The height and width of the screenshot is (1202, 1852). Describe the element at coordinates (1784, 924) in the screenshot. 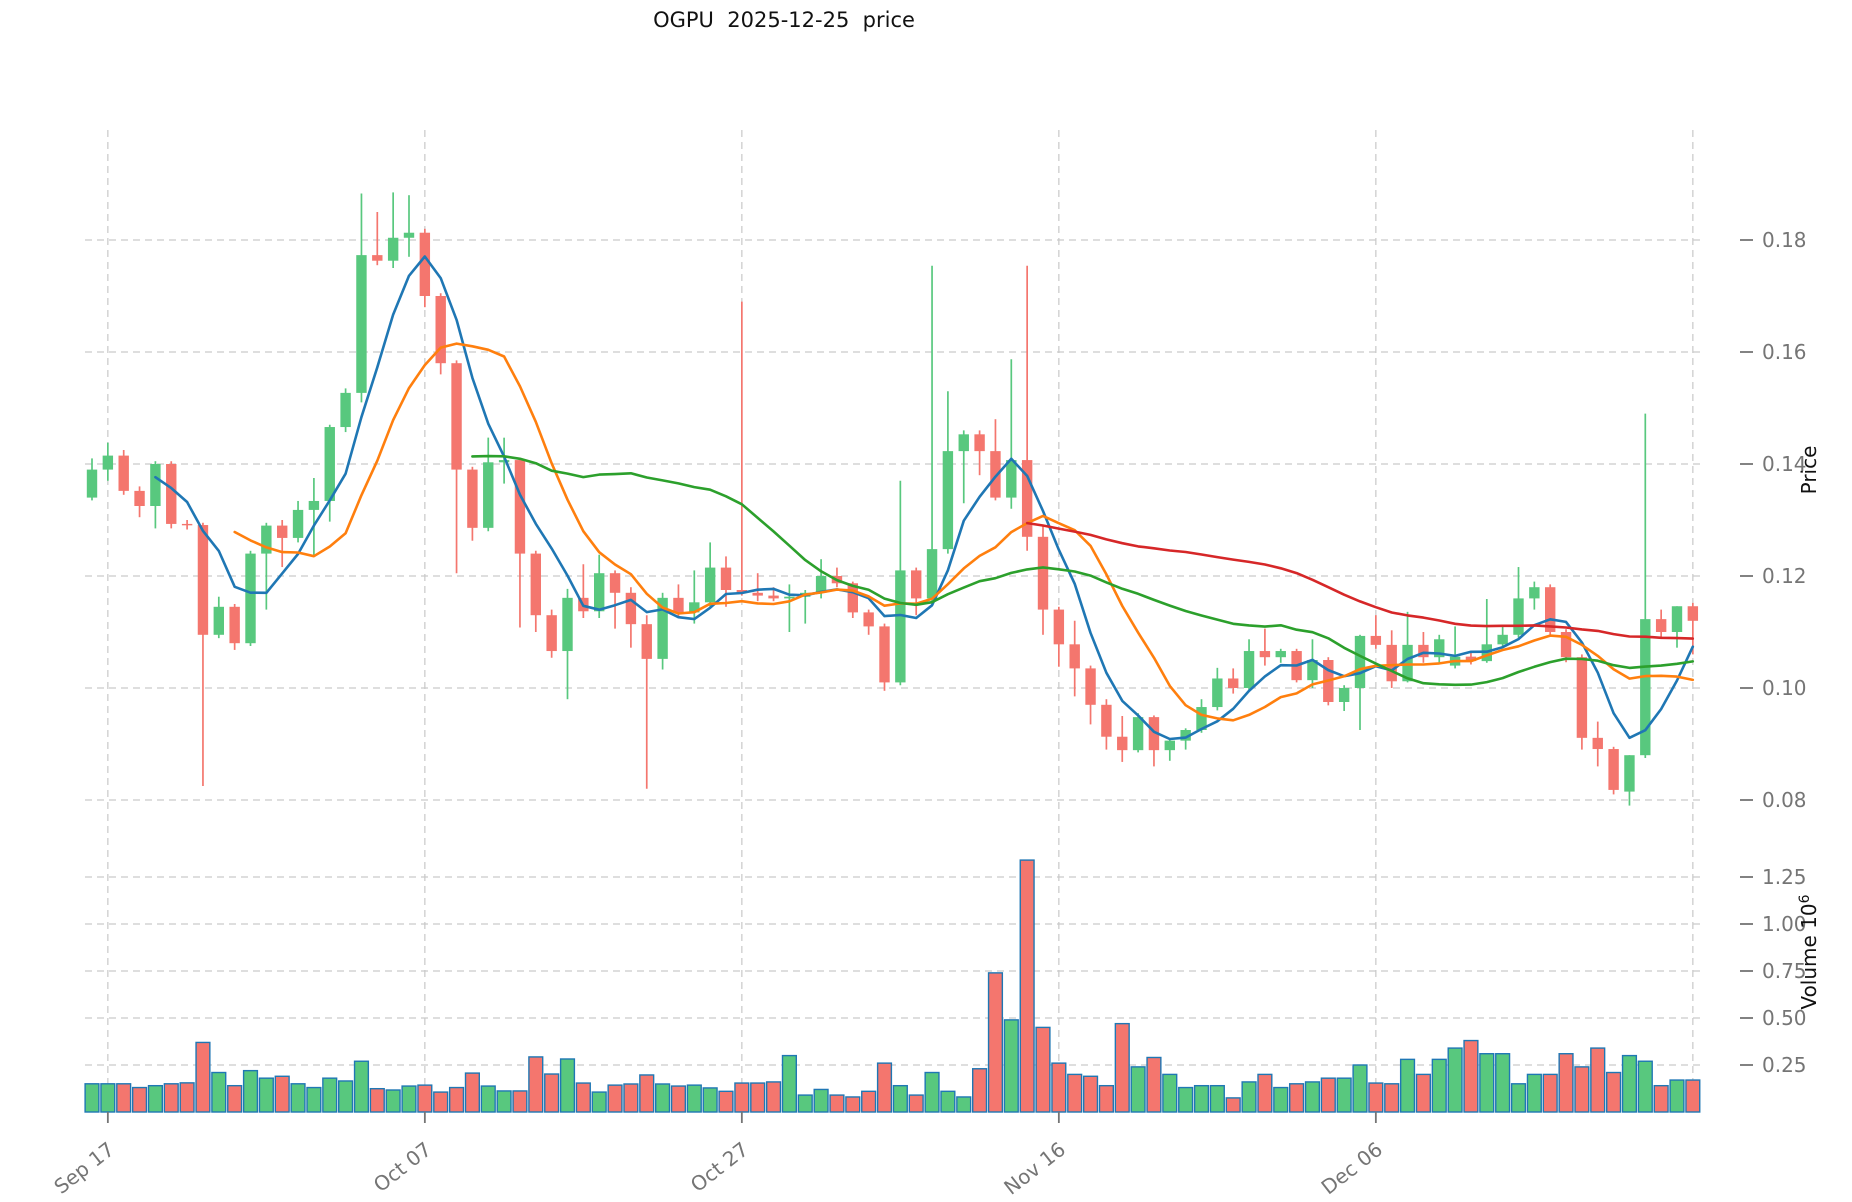

I see `volume-tick-label: 1.00` at that location.